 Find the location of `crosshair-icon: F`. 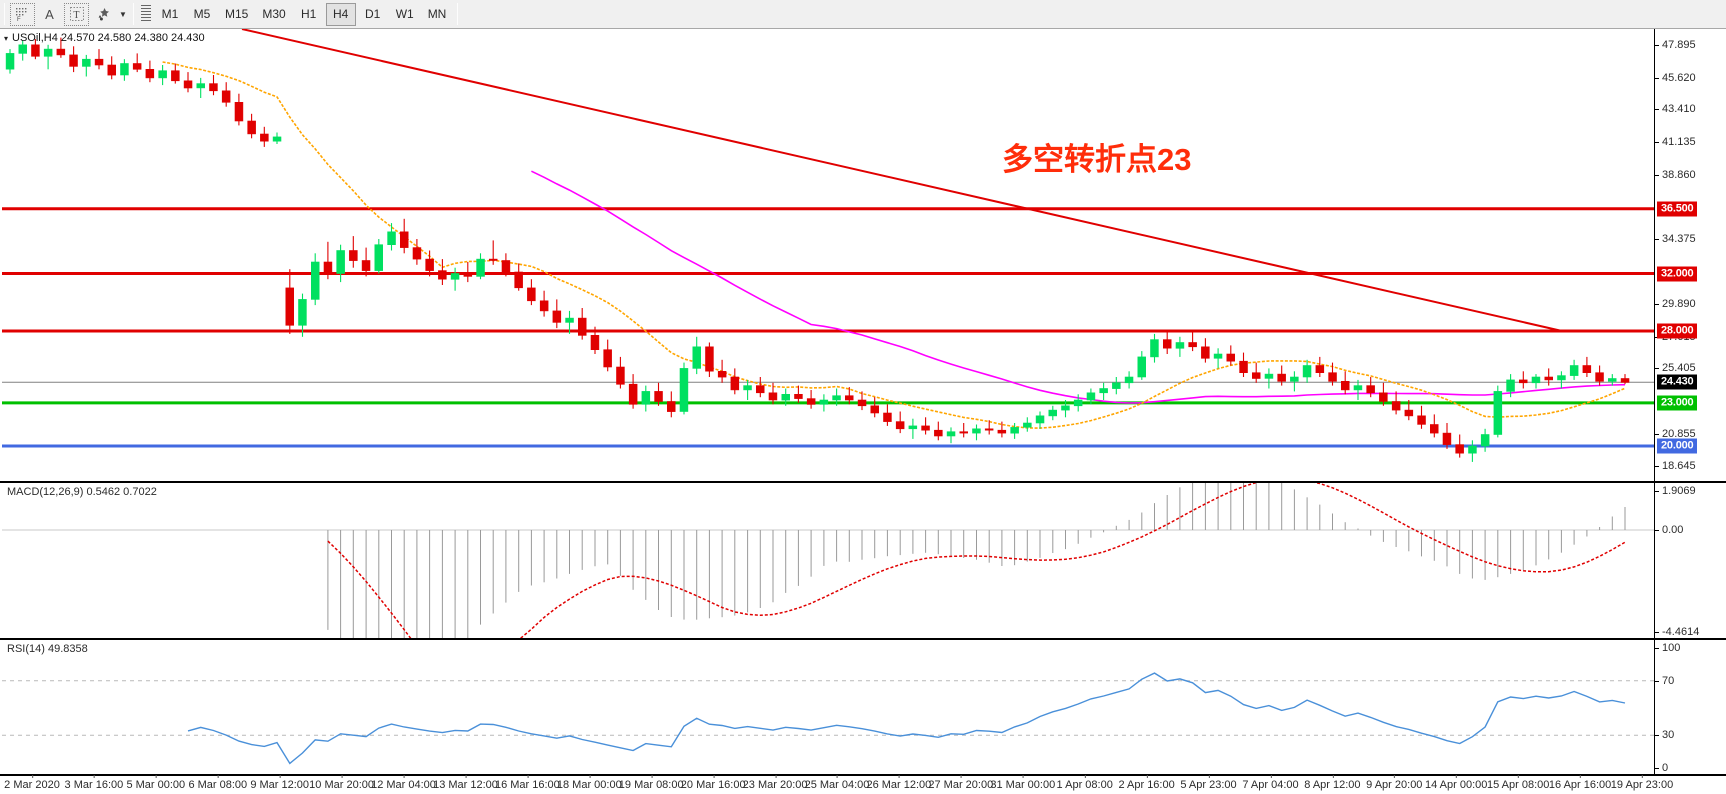

crosshair-icon: F is located at coordinates (22, 14).